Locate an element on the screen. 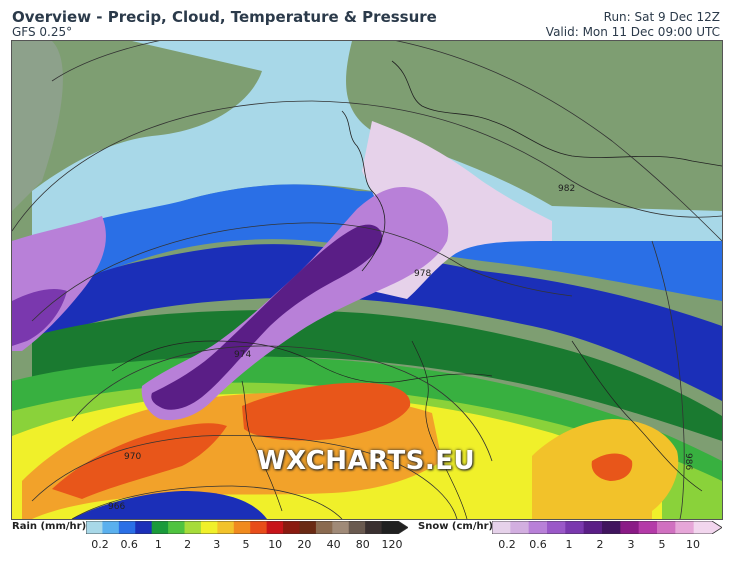 This screenshot has width=732, height=561. isobar-label: 982 is located at coordinates (566, 189).